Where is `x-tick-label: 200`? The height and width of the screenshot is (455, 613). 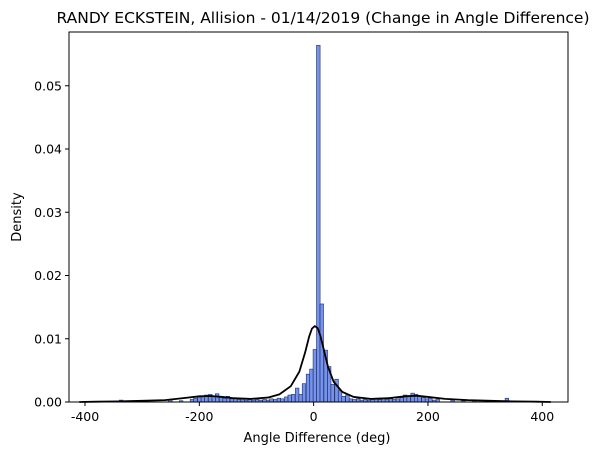
x-tick-label: 200 is located at coordinates (428, 416).